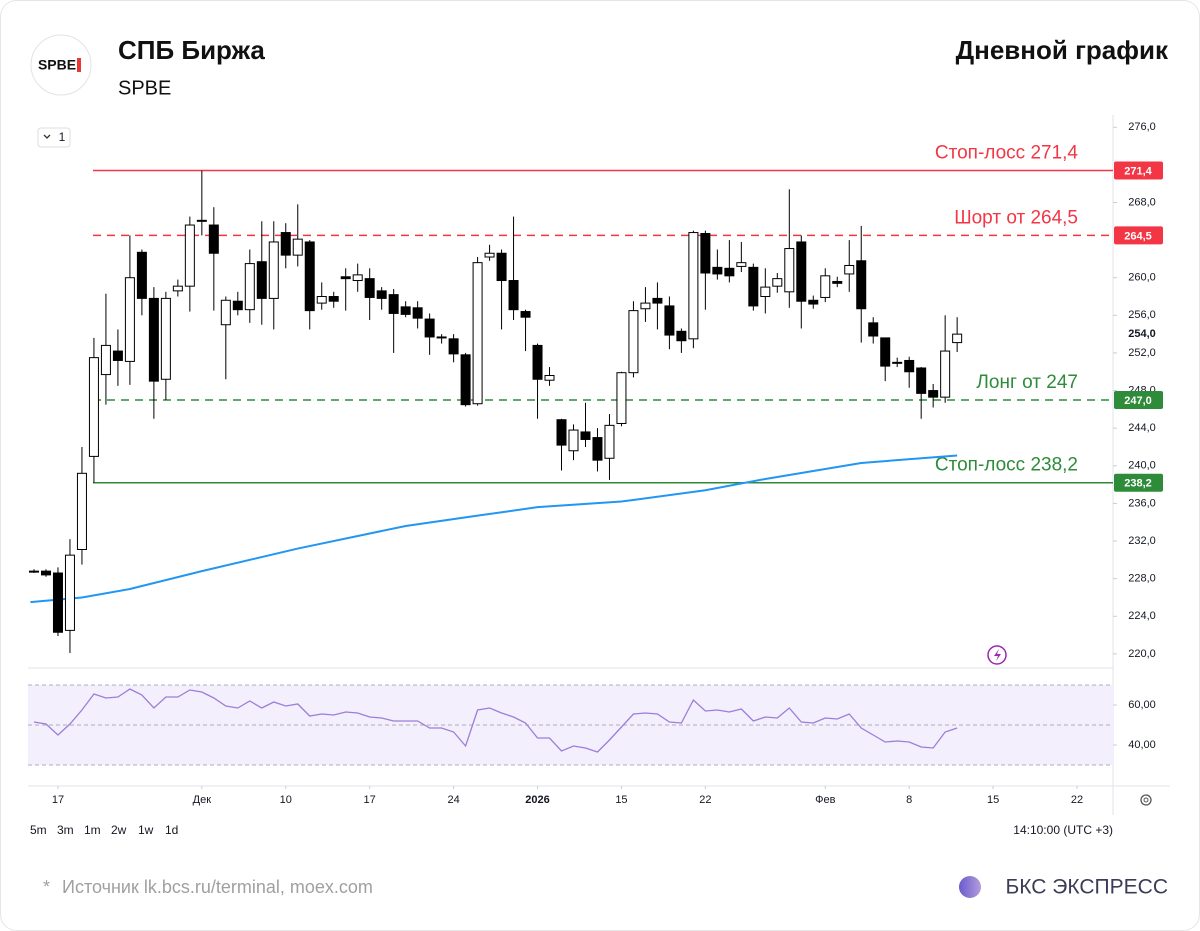 The image size is (1200, 931). I want to click on lightning, so click(997, 655).